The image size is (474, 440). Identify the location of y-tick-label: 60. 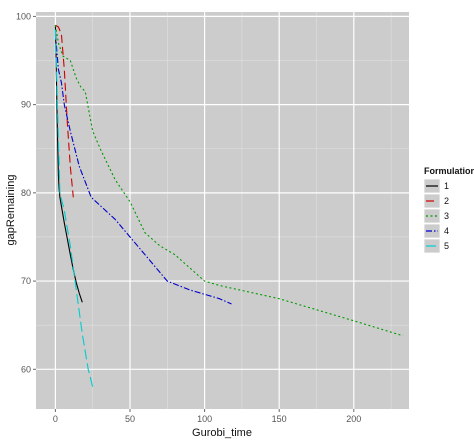
(26, 369).